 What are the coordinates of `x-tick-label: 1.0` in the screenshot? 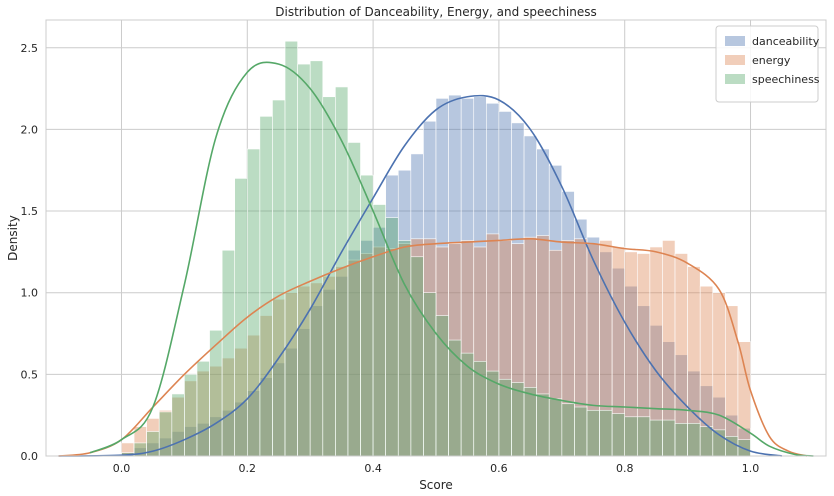 It's located at (751, 468).